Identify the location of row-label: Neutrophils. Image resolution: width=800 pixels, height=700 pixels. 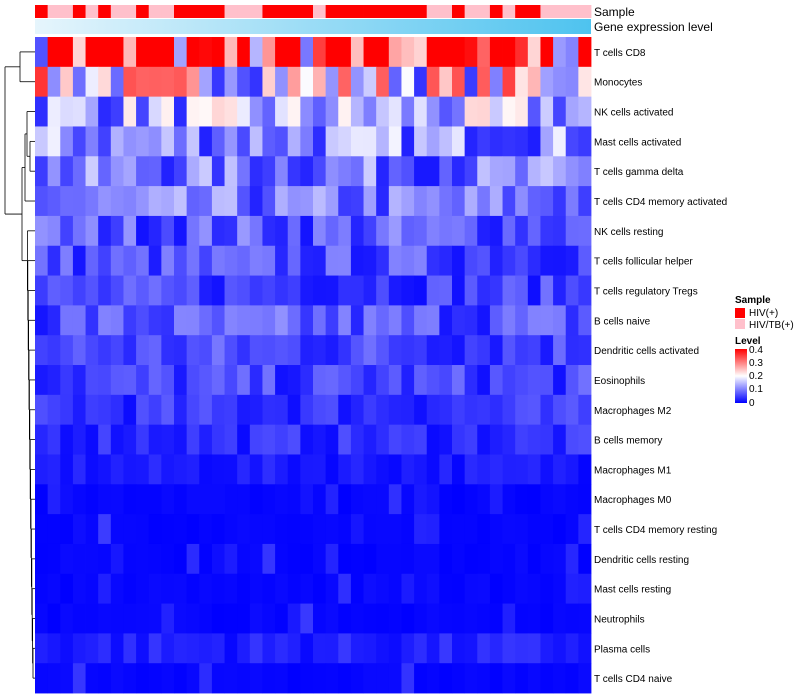
(619, 620).